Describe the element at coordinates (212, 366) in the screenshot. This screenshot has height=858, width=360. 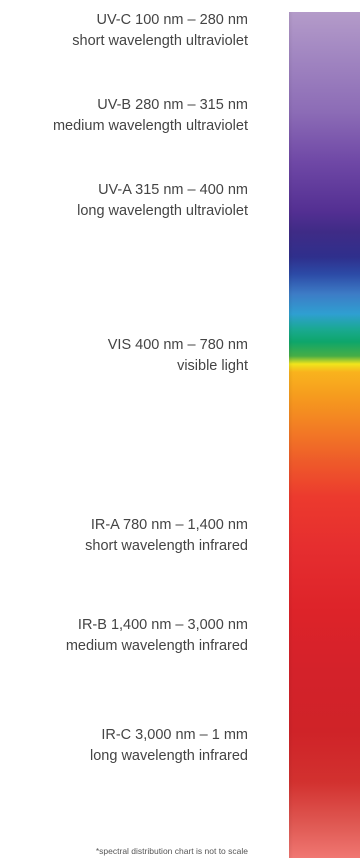
I see `band-description: visible light` at that location.